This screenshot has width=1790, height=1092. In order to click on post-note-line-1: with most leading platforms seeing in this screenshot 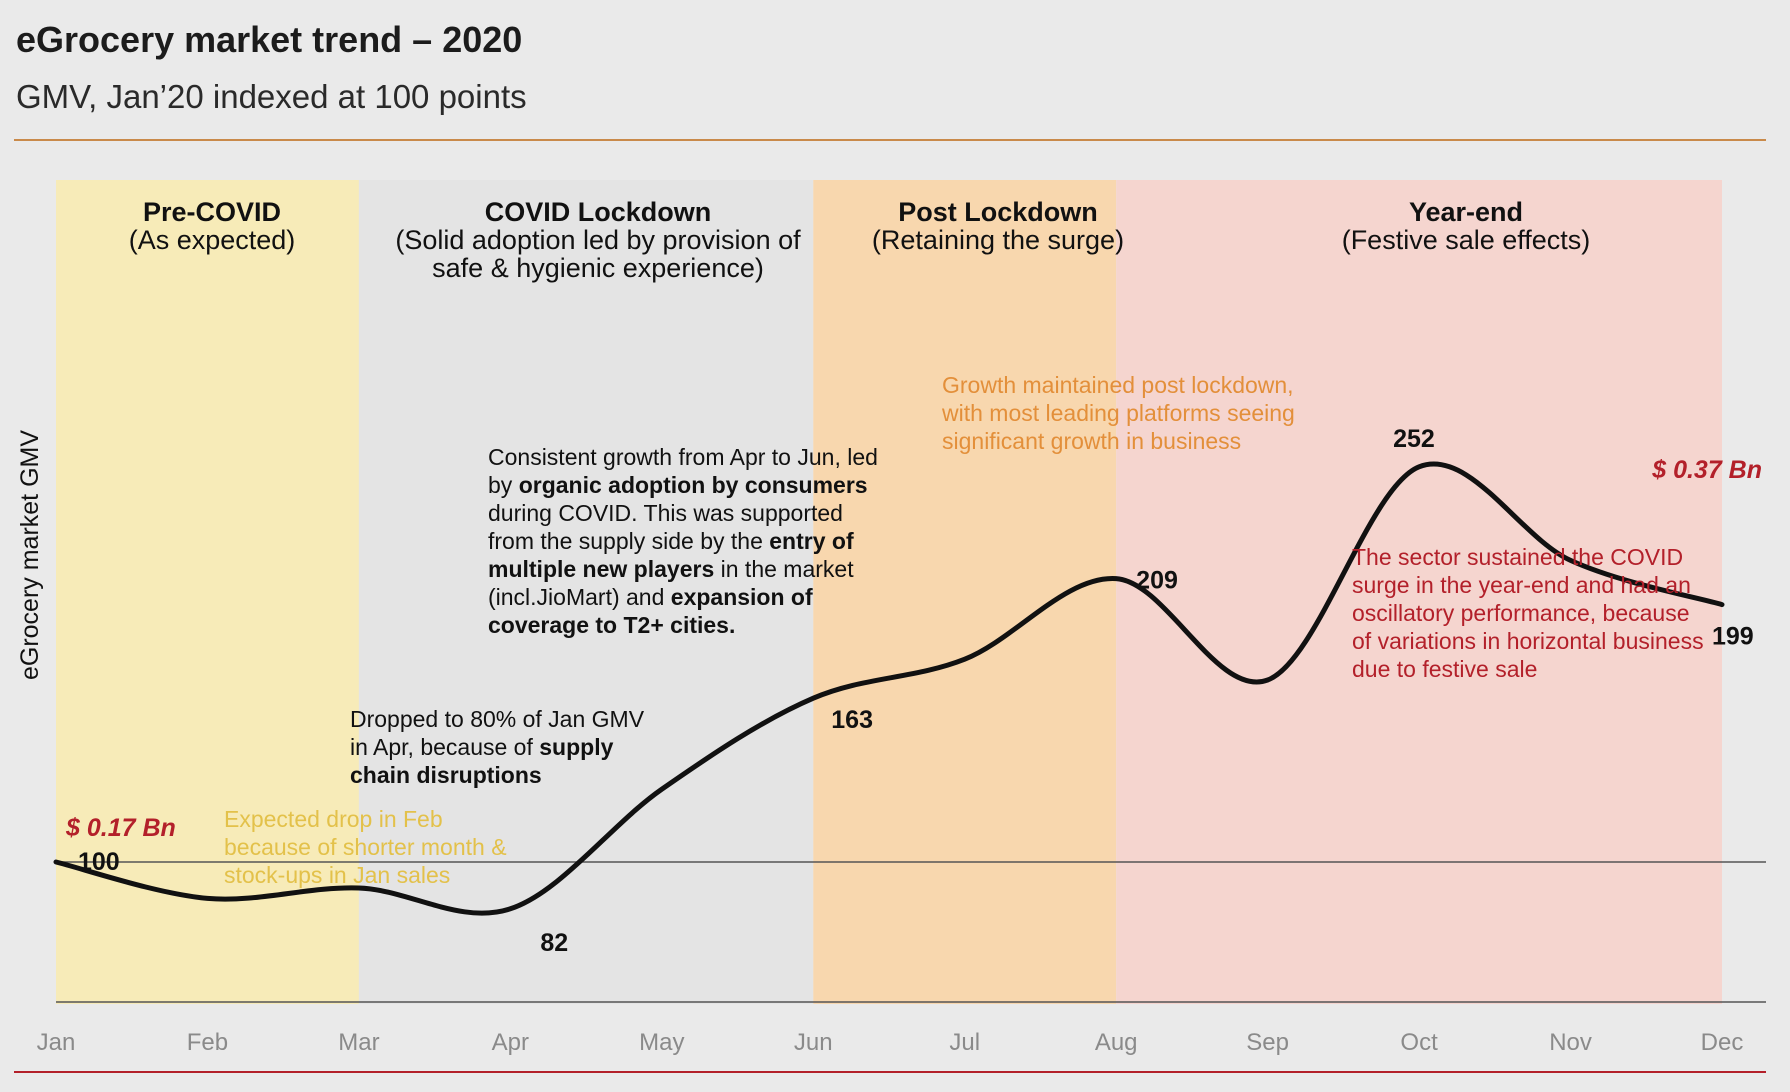, I will do `click(1118, 413)`.